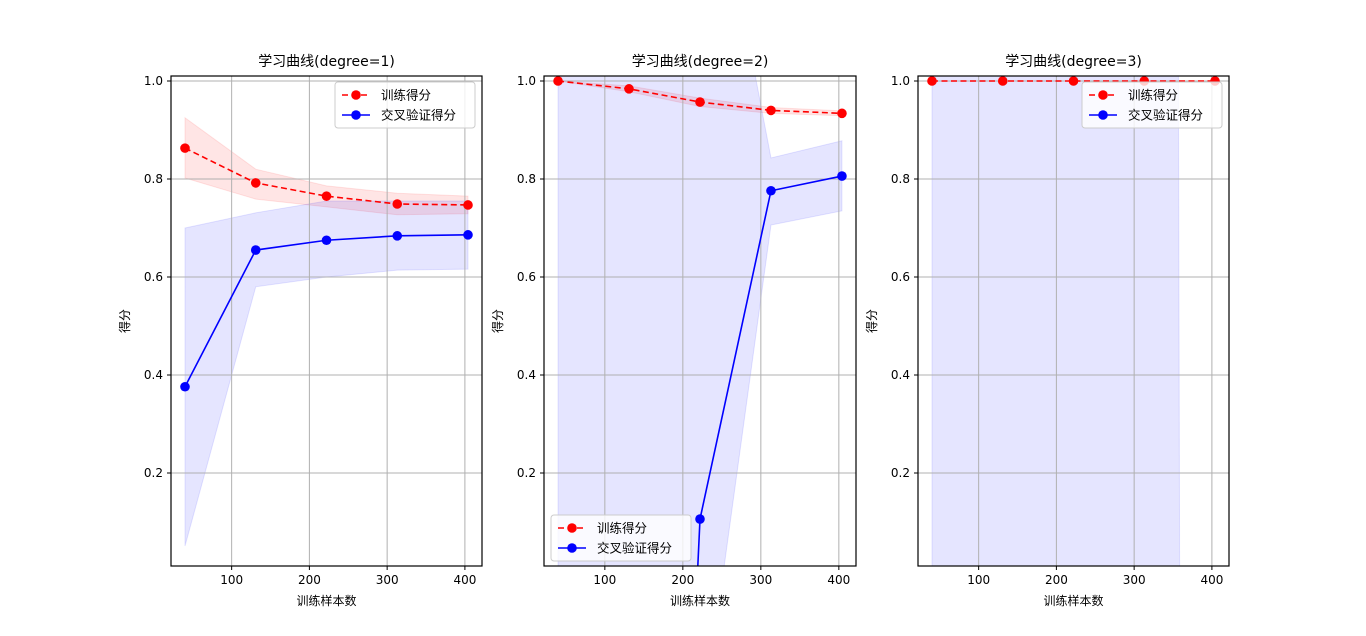 This screenshot has width=1366, height=636. Describe the element at coordinates (700, 62) in the screenshot. I see `subplot-title: 学习曲线(degree=2)` at that location.